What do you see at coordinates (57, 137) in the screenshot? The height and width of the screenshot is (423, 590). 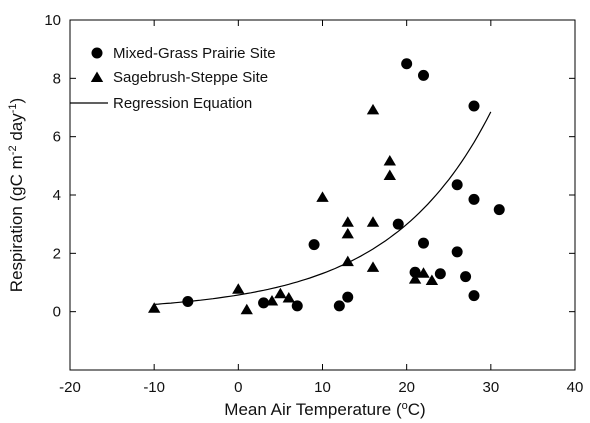 I see `y-tick-label: 6` at bounding box center [57, 137].